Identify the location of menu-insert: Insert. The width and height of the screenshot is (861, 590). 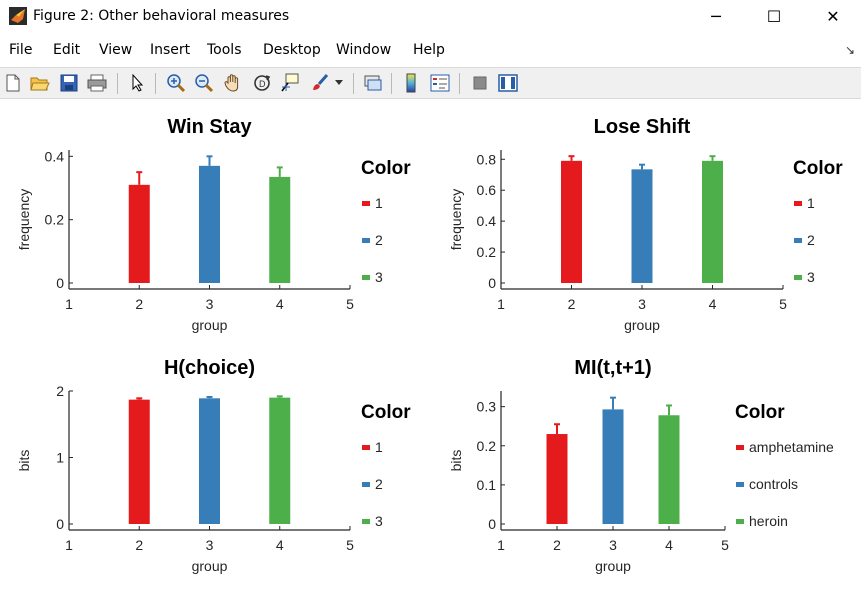
(170, 50).